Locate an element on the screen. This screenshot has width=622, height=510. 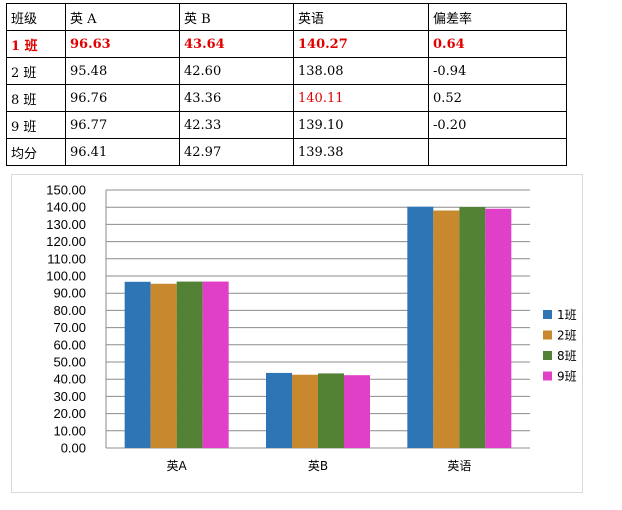
y-tick-label: 50.00 is located at coordinates (69, 362).